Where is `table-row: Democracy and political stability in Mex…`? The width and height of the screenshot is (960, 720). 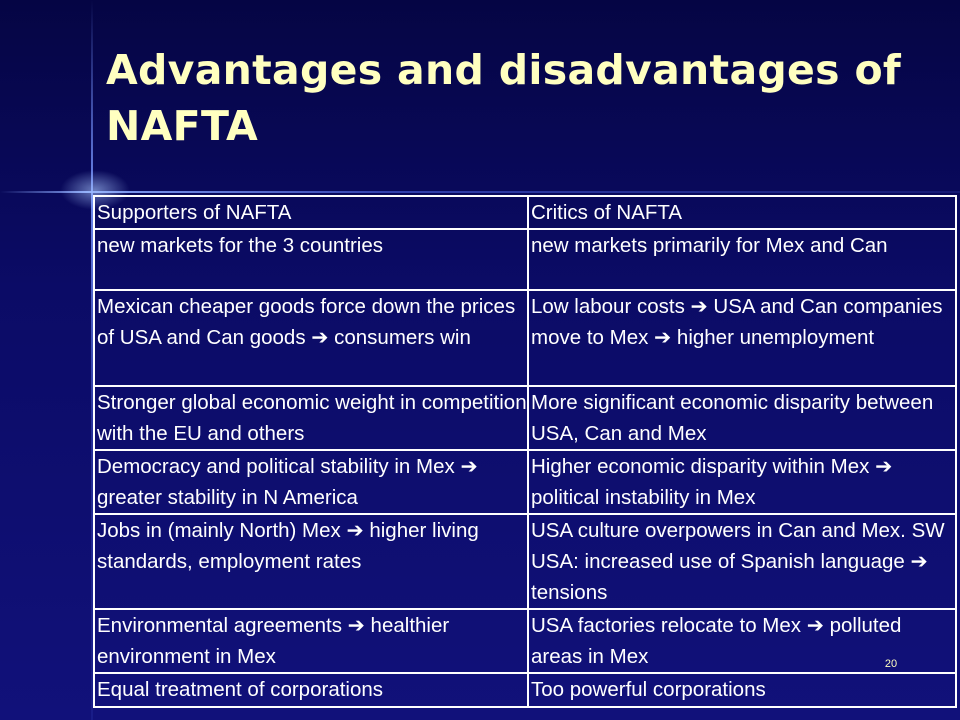
table-row: Democracy and political stability in Mex… is located at coordinates (525, 482).